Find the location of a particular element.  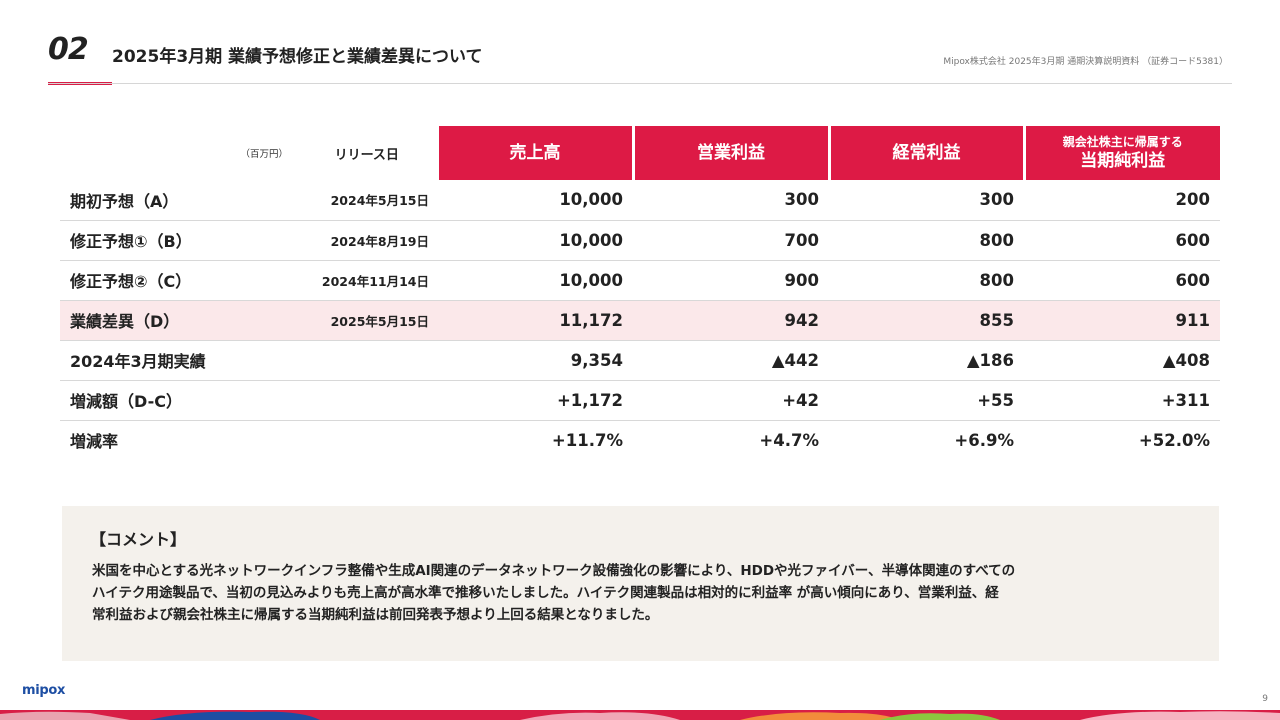

cell-ordinary-profit: +55 is located at coordinates (995, 400).